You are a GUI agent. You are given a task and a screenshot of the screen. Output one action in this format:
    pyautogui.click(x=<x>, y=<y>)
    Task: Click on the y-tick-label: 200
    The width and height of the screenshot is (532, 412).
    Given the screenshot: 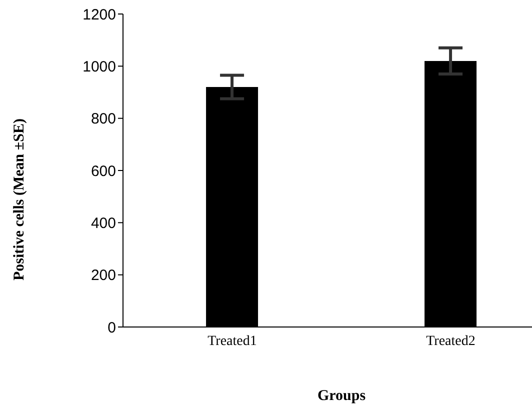 What is the action you would take?
    pyautogui.click(x=103, y=275)
    